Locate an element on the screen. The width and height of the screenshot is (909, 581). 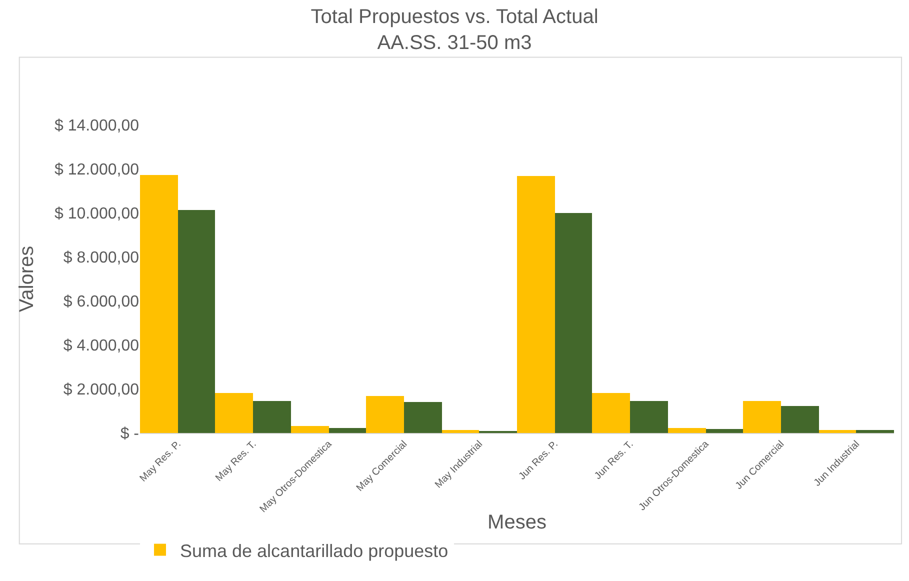
y-tick-label: $ 12.000,00 is located at coordinates (97, 170).